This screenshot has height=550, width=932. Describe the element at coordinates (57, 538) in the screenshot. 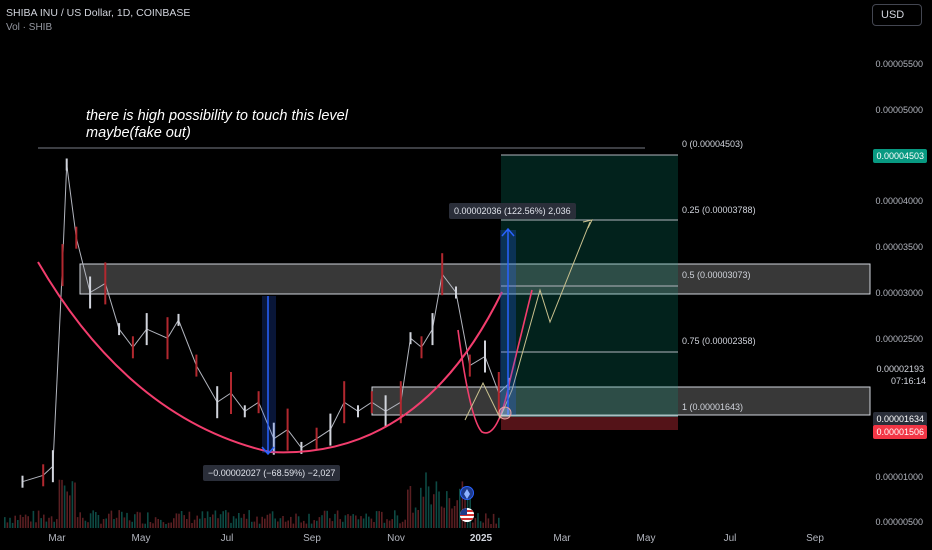

I see `x-tick: Mar` at that location.